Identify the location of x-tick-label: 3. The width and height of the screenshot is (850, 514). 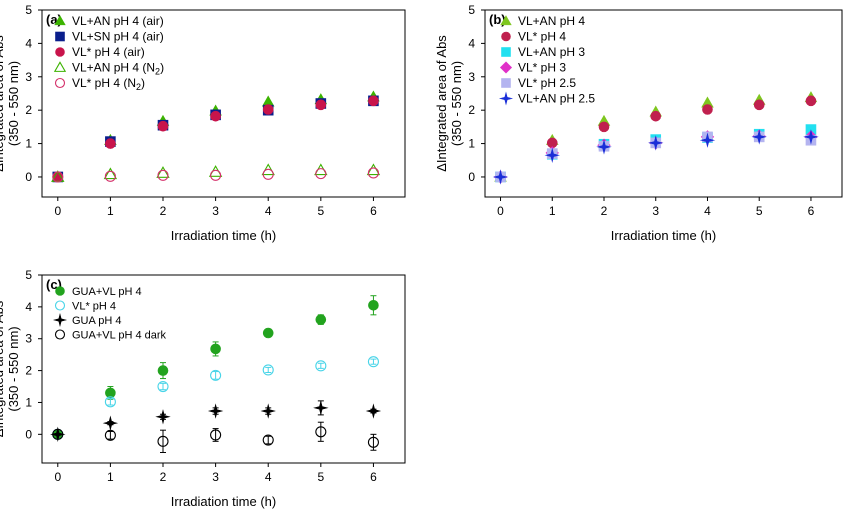
(655, 211).